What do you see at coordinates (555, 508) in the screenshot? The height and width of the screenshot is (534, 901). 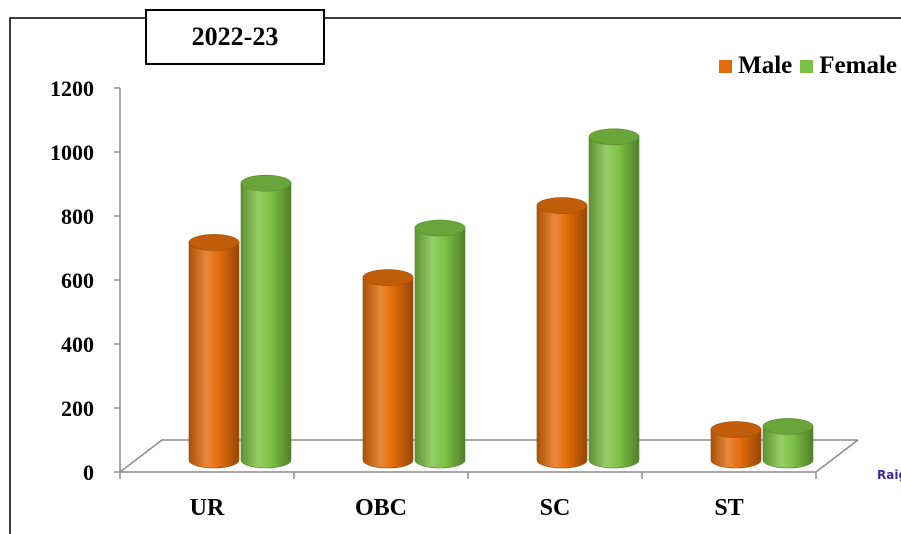 I see `x-tick-label: SC` at bounding box center [555, 508].